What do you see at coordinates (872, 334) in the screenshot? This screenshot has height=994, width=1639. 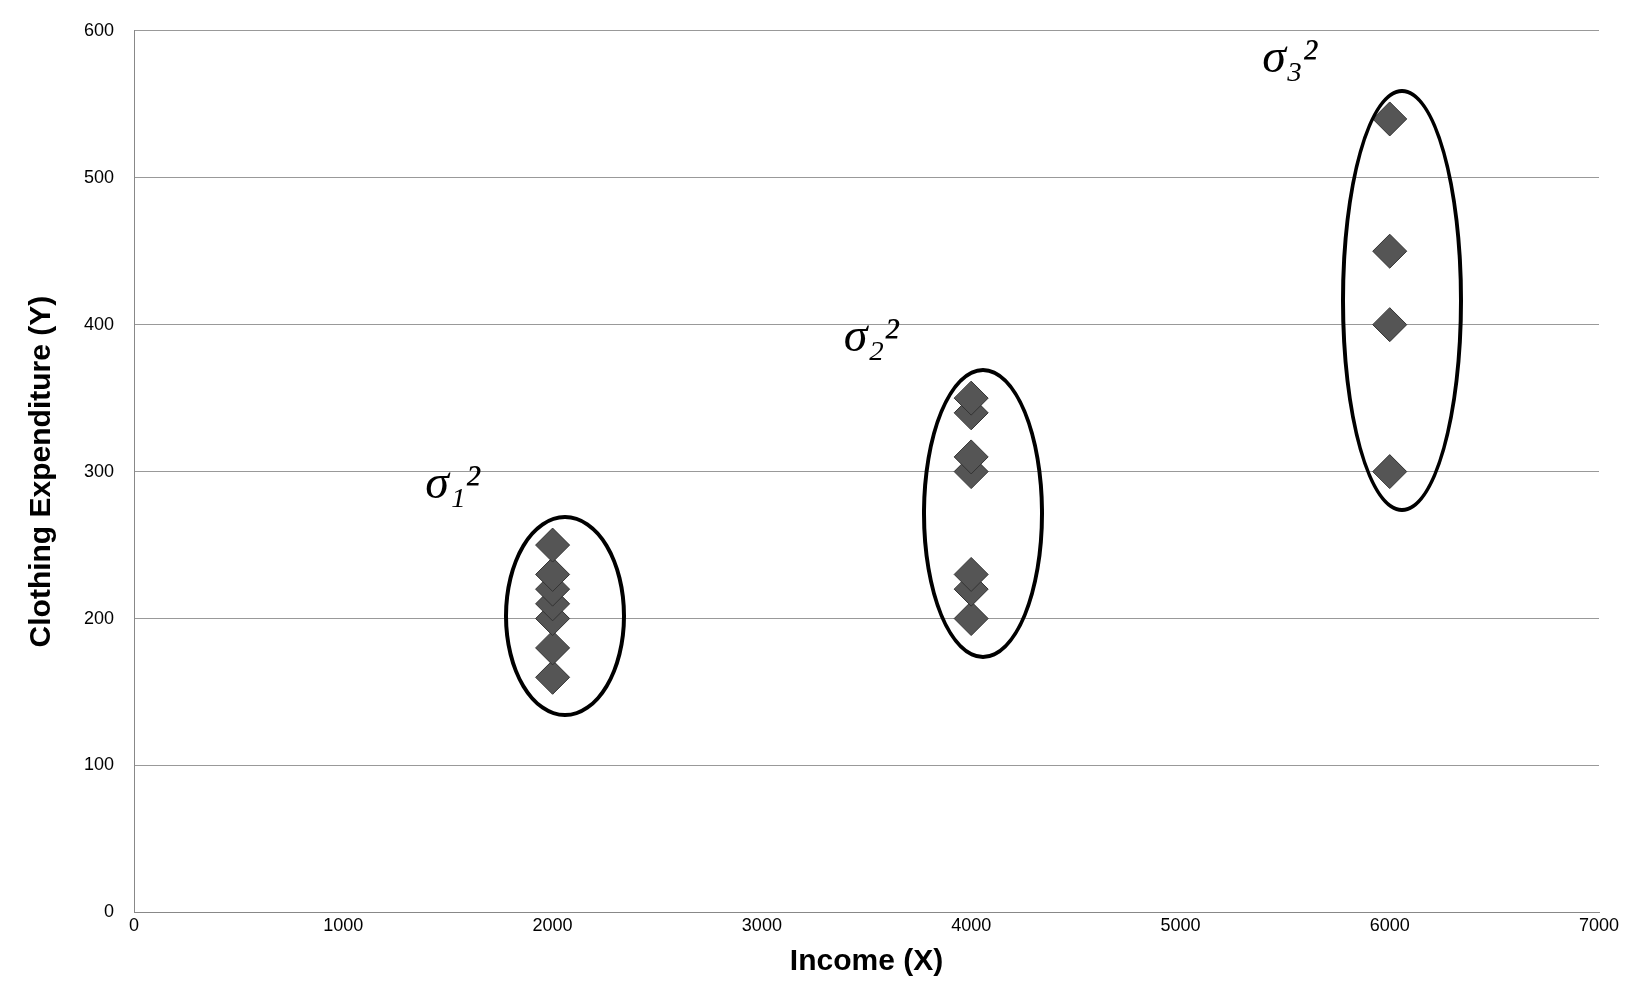 I see `annotation: σ₂²` at bounding box center [872, 334].